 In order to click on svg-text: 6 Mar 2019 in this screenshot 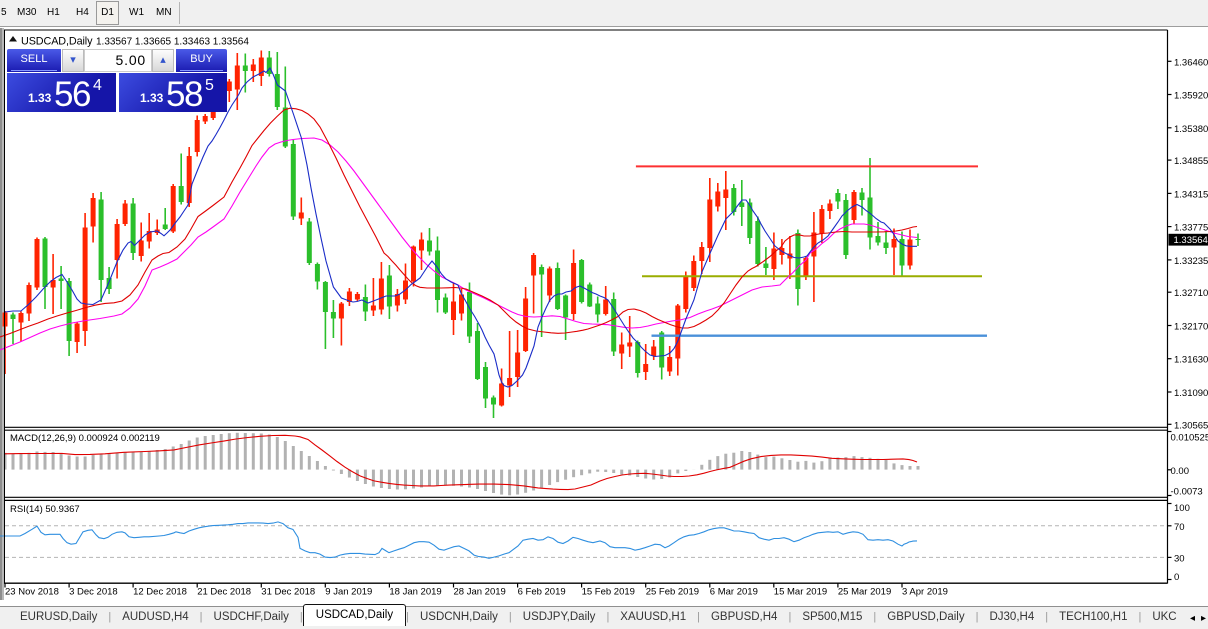, I will do `click(734, 592)`.